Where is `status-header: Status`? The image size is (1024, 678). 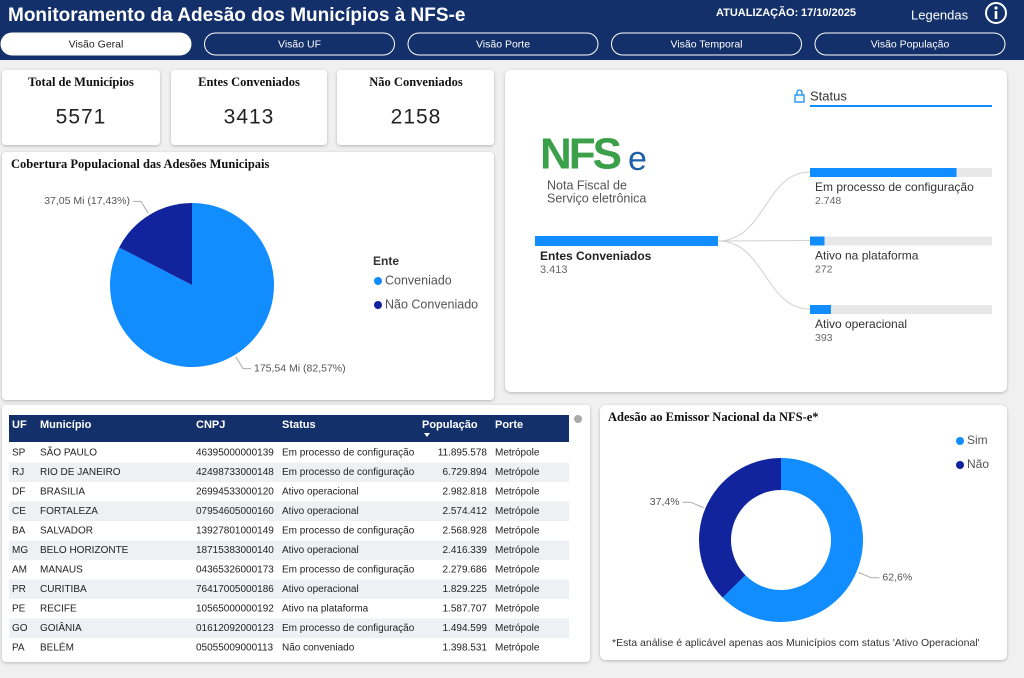
status-header: Status is located at coordinates (828, 95).